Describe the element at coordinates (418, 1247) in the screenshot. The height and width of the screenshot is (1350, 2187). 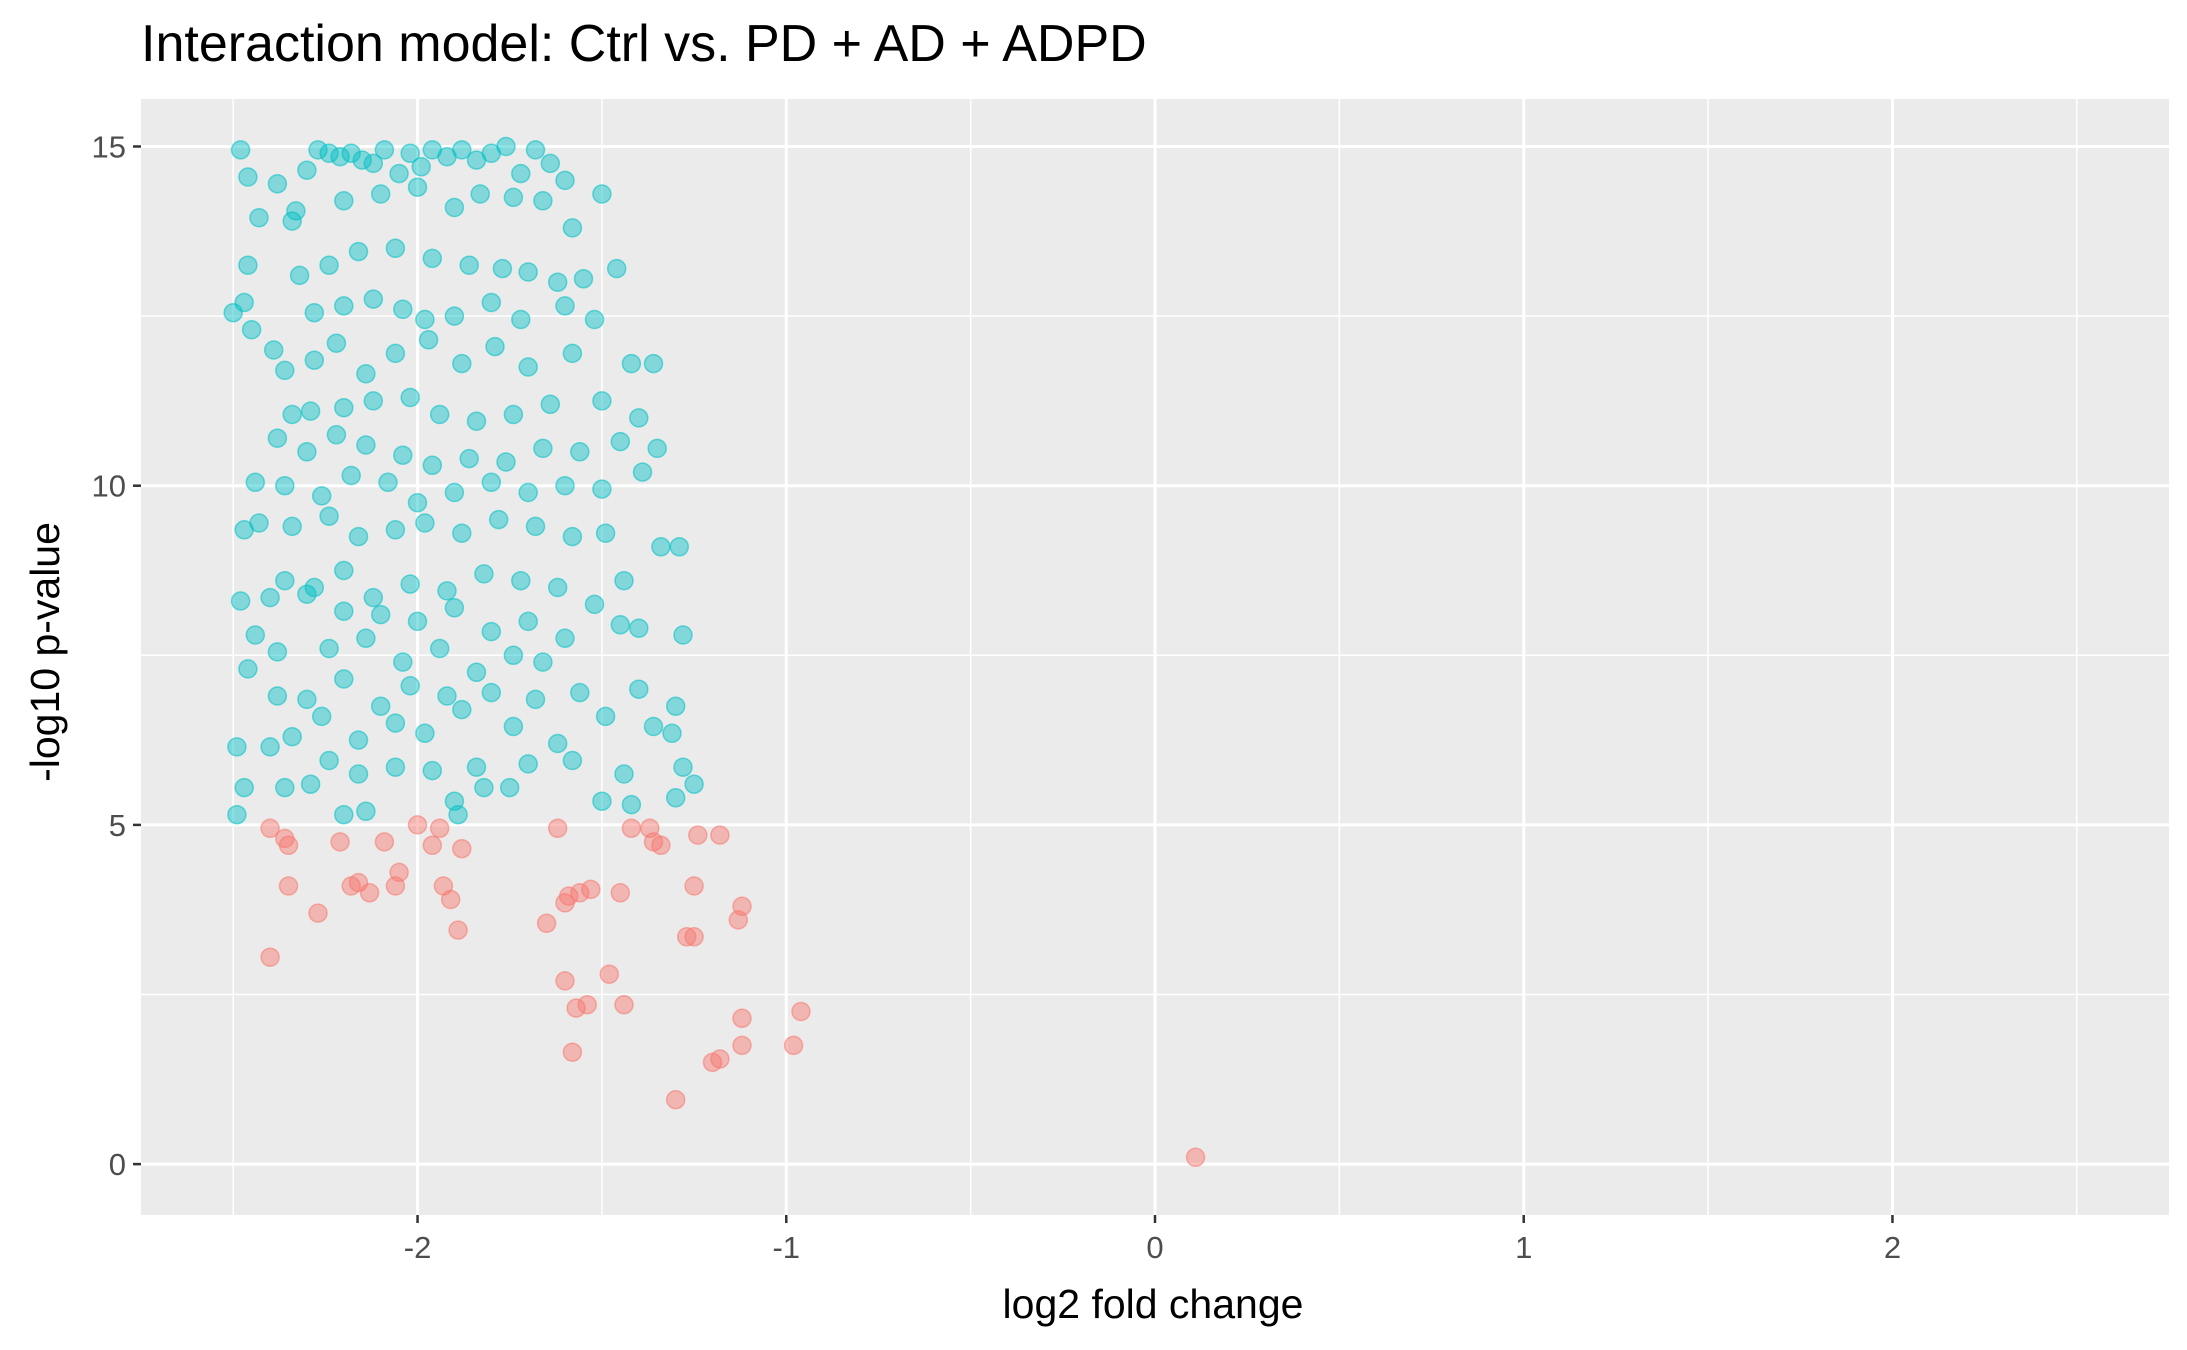
I see `x-tick-label: -2` at that location.